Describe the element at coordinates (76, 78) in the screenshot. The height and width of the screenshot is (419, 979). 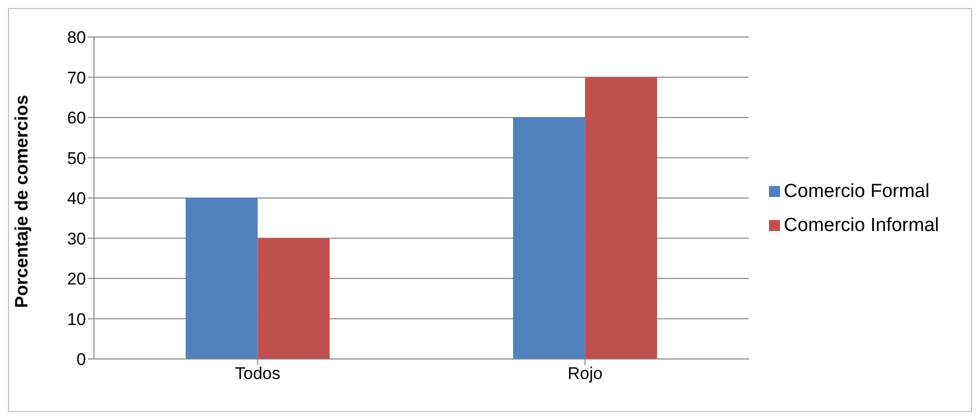
I see `y-tick-label: 70` at that location.